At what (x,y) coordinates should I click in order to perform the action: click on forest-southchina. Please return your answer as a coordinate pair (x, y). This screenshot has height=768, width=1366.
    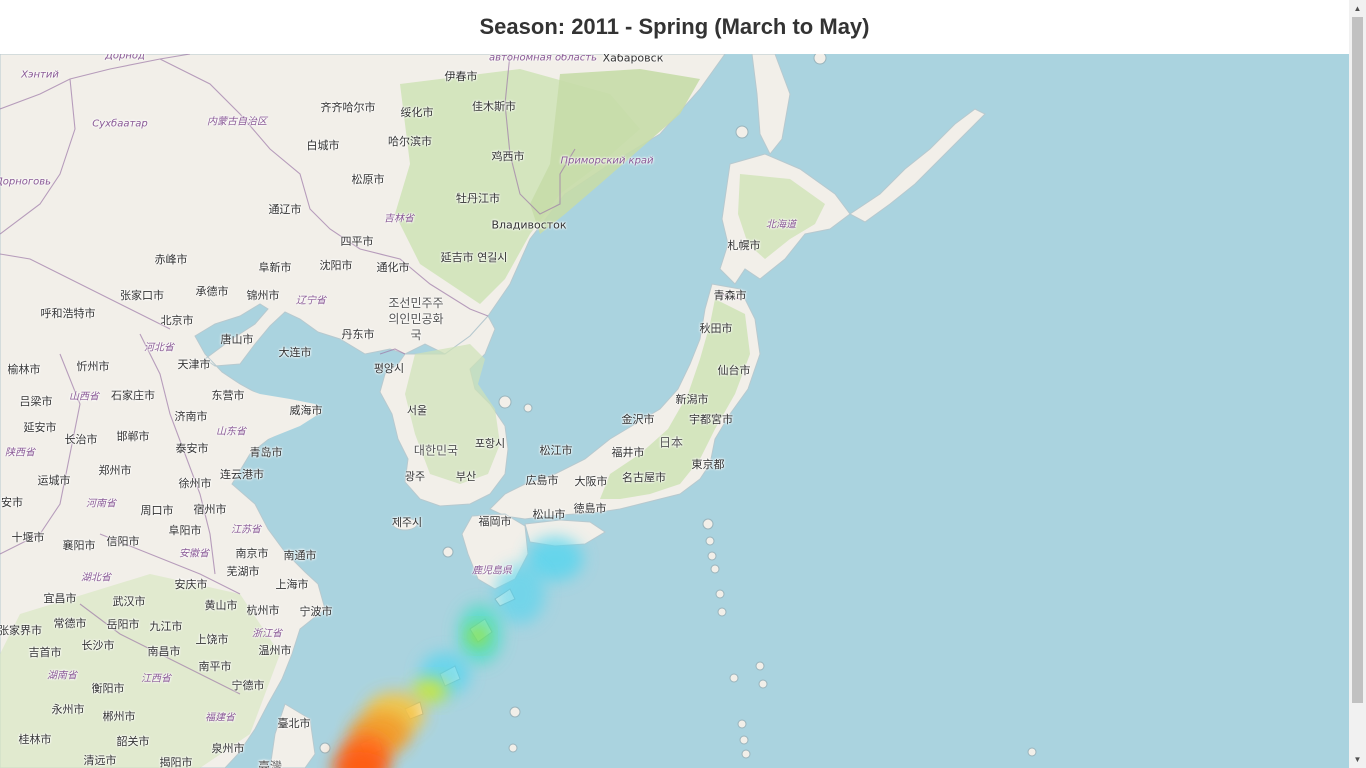
    Looking at the image, I should click on (140, 671).